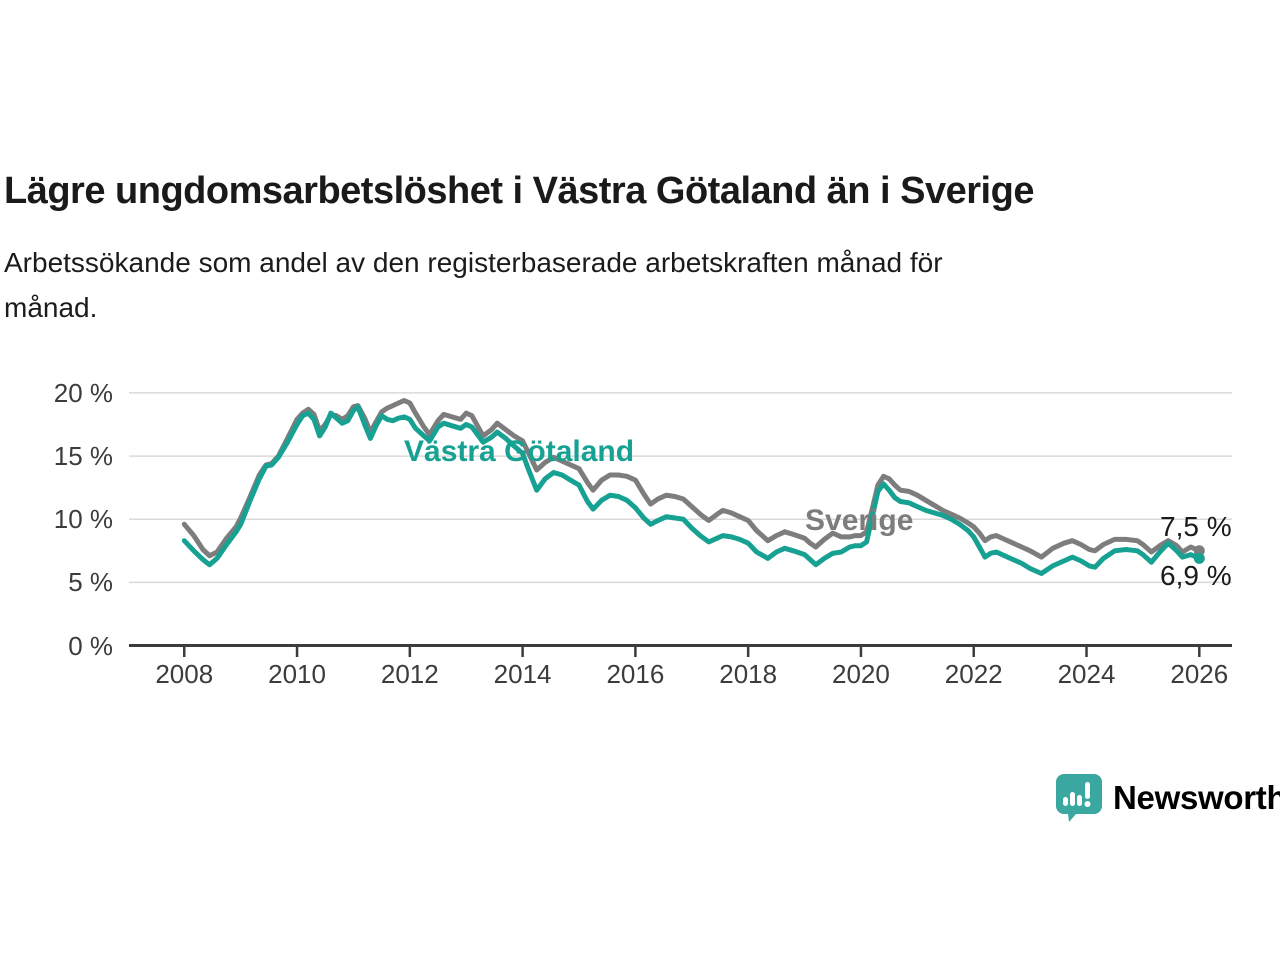 Image resolution: width=1280 pixels, height=960 pixels. What do you see at coordinates (297, 674) in the screenshot?
I see `x-tick-label-2010: 2010` at bounding box center [297, 674].